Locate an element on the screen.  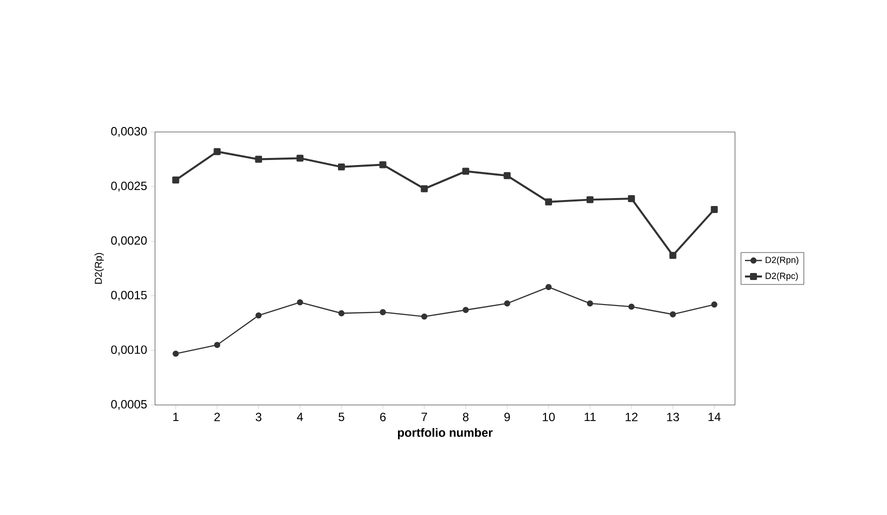
x-tick-label: 1 is located at coordinates (175, 416).